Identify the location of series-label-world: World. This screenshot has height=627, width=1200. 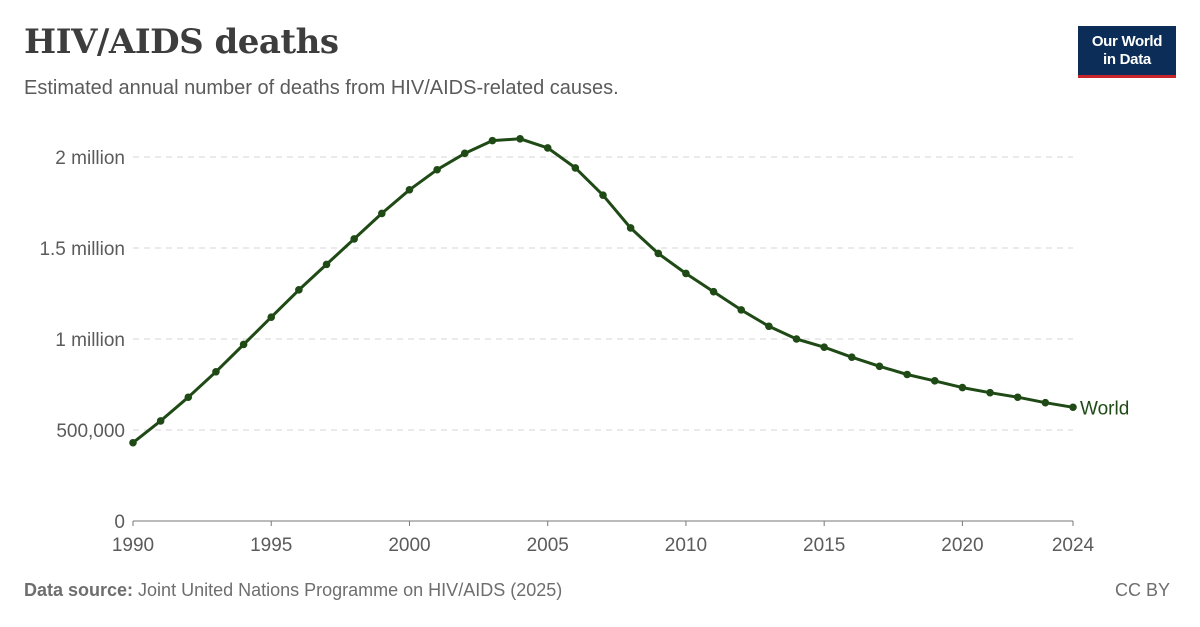
(1104, 408).